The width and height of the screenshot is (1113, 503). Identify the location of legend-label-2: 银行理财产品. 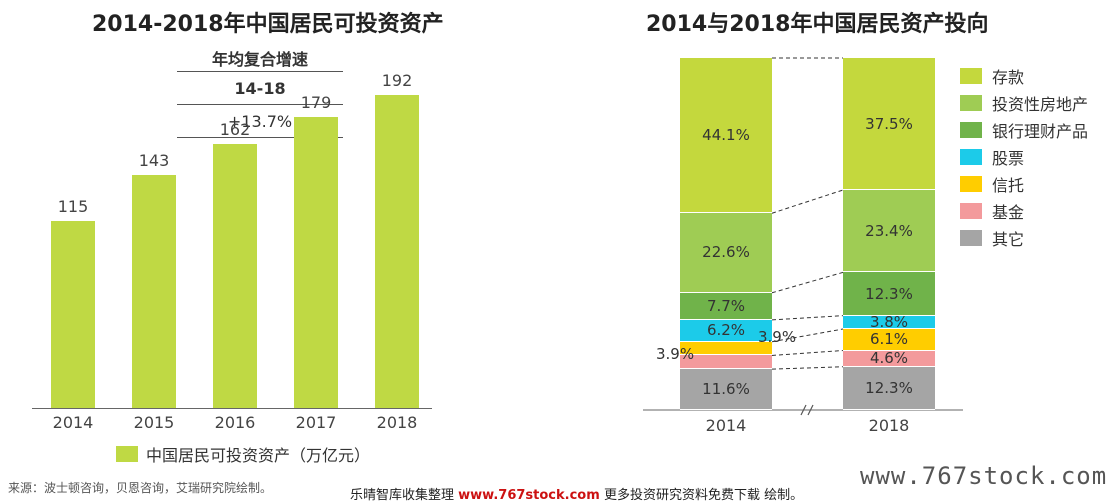
(1040, 131).